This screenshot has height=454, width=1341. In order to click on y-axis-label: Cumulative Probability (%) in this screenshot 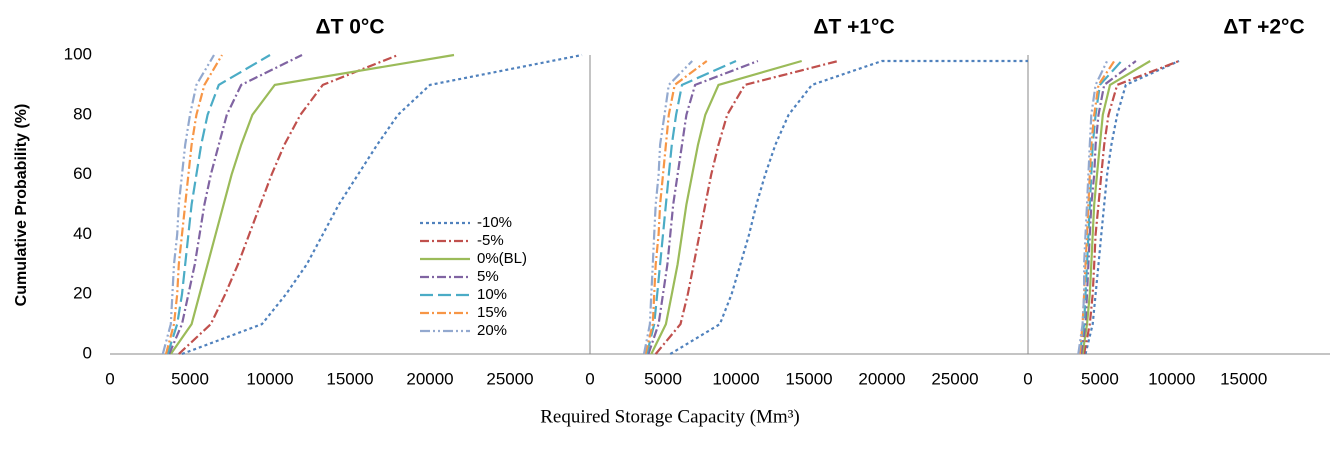, I will do `click(21, 205)`.